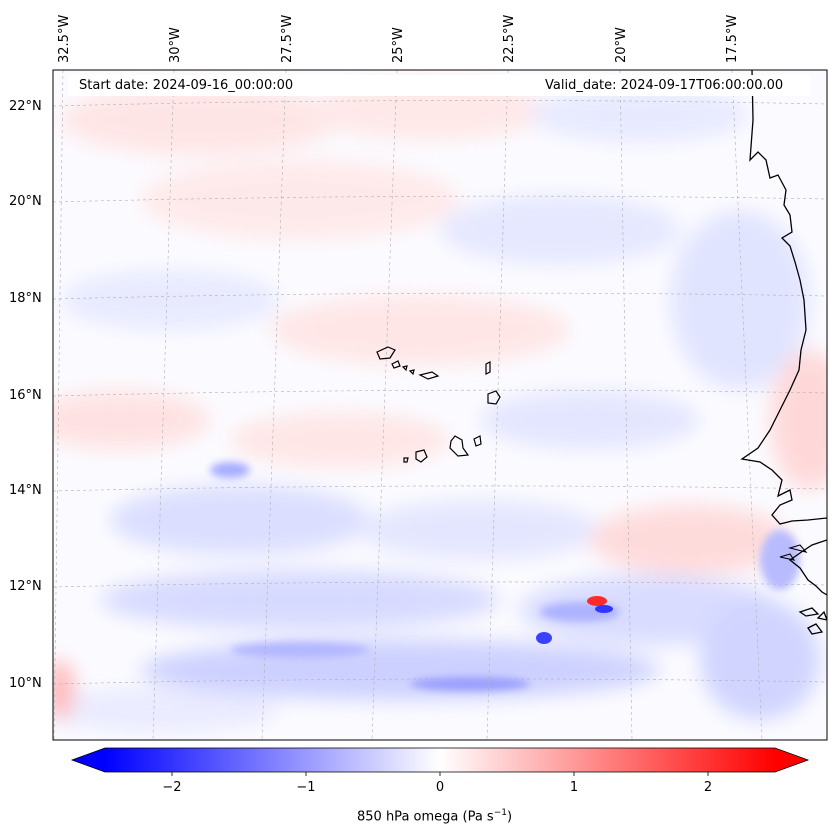 The width and height of the screenshot is (837, 839). I want to click on lat-label: 10°N, so click(25, 683).